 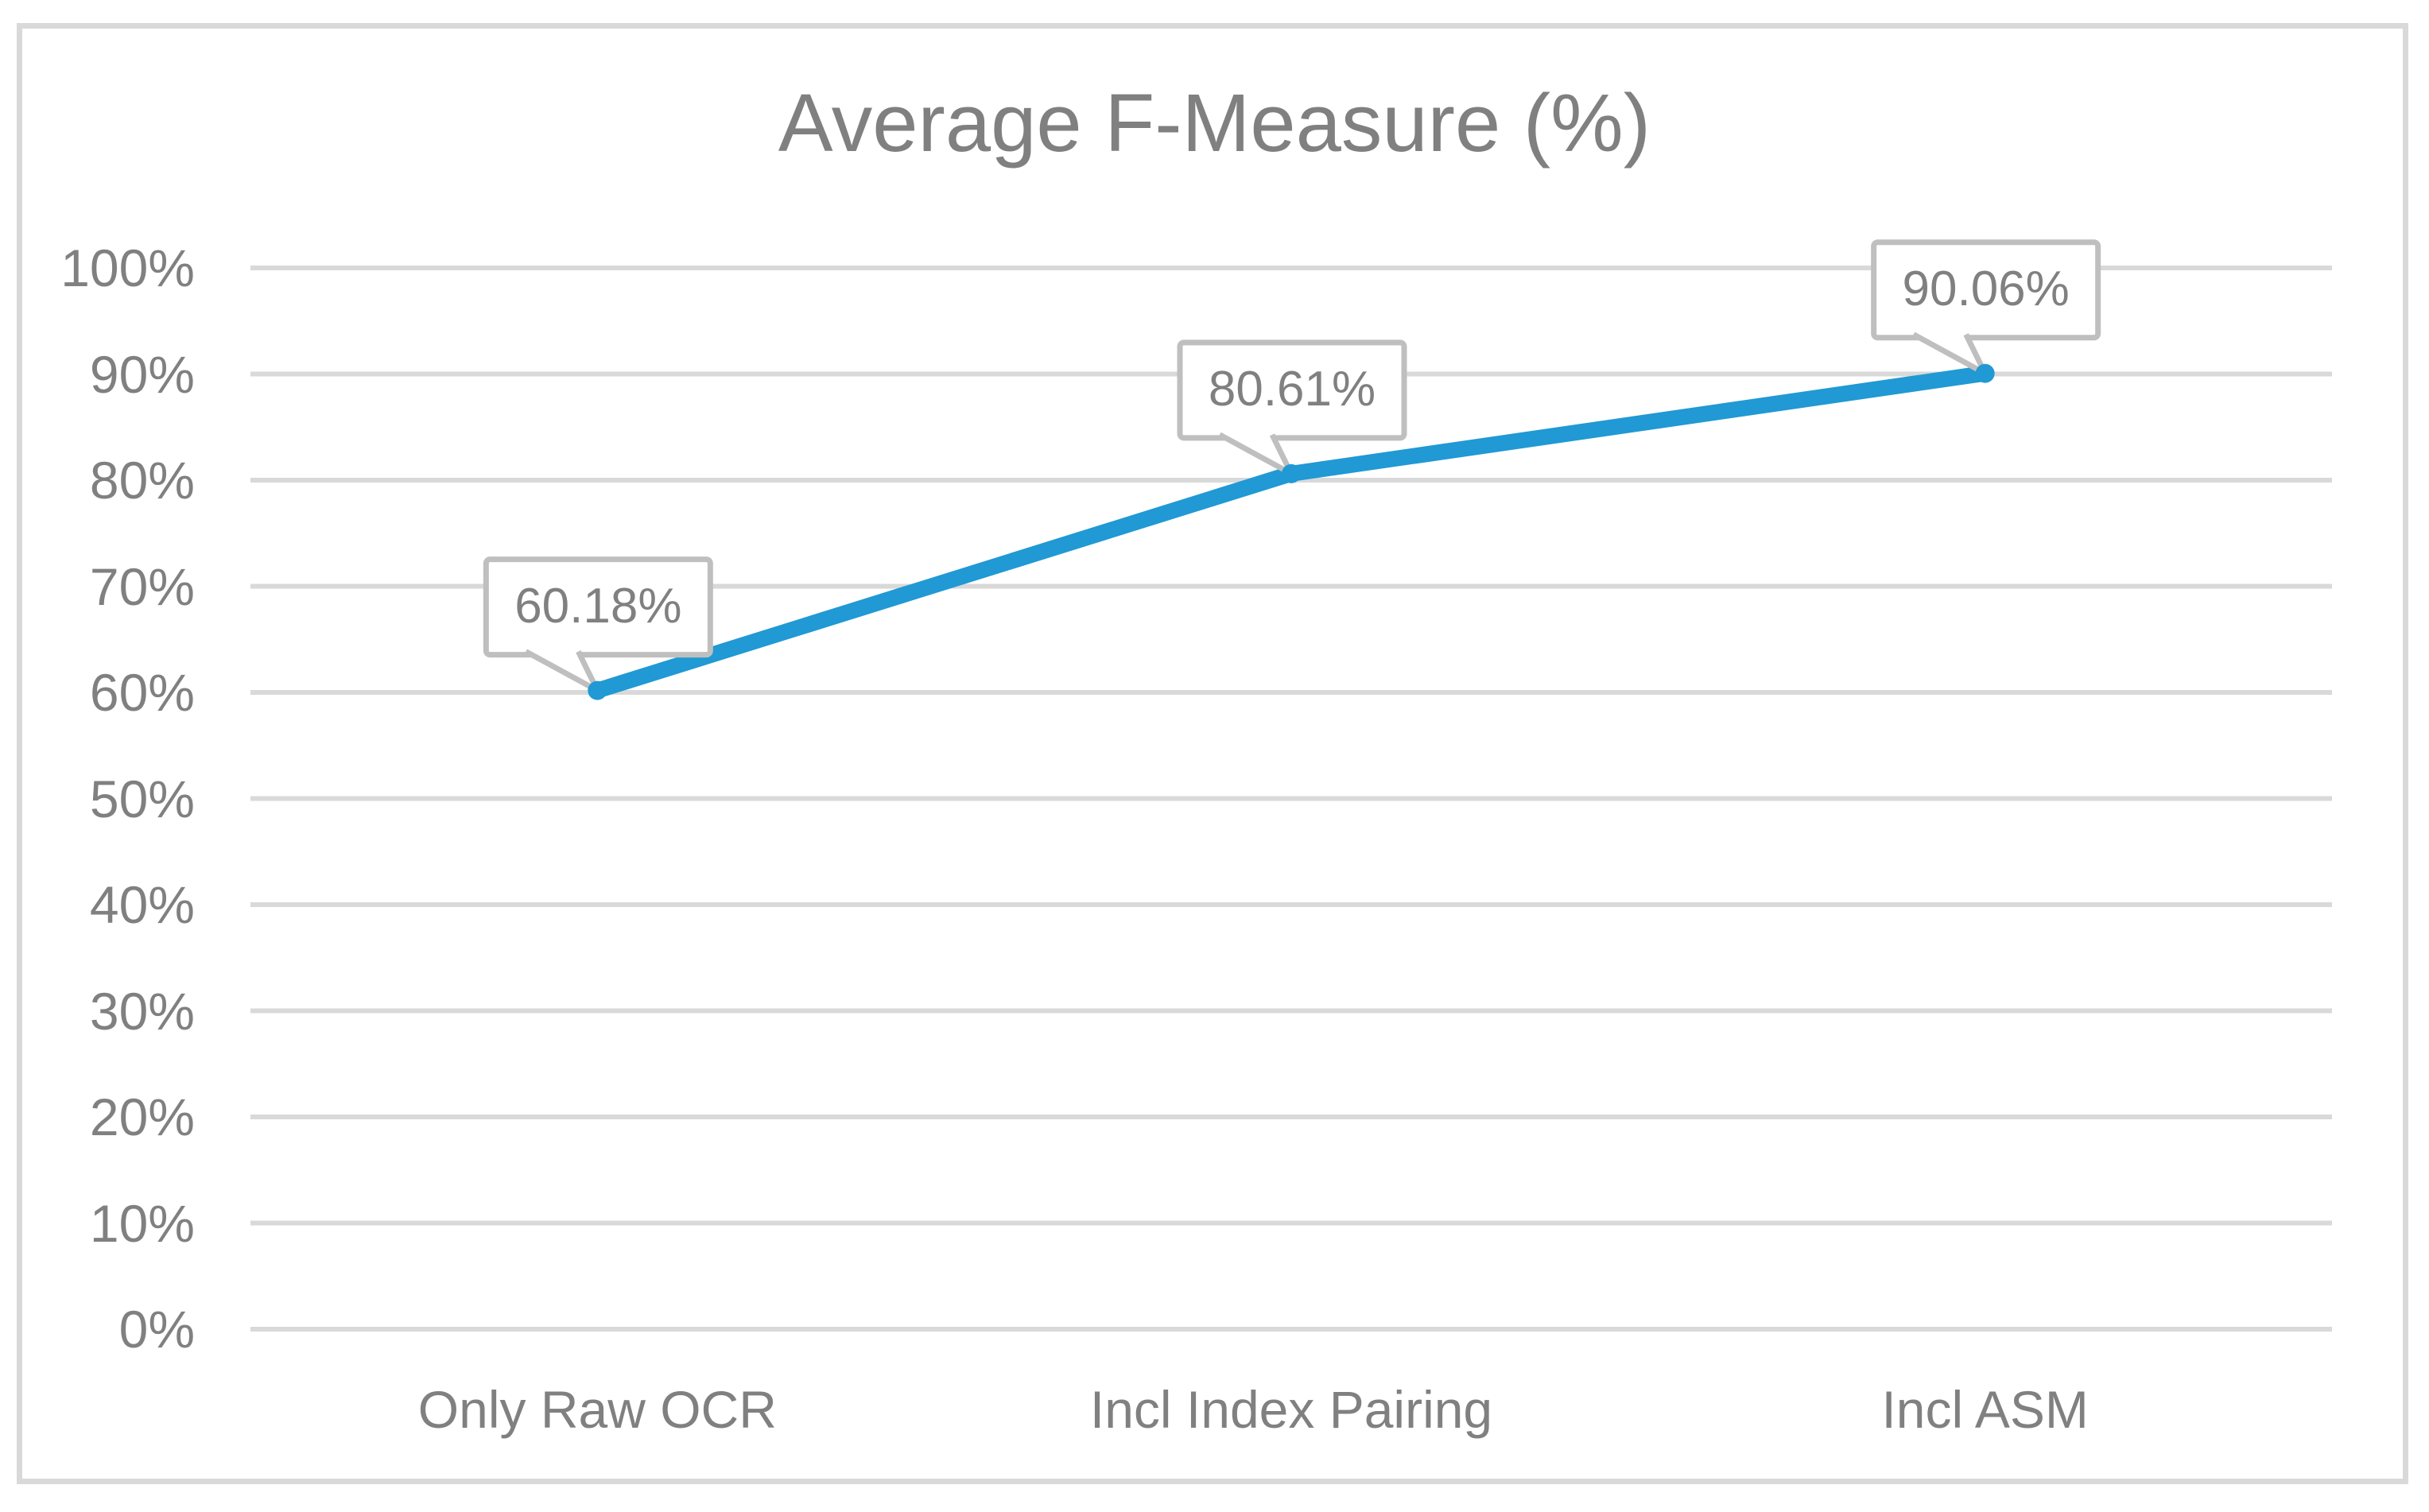 I want to click on y-tick-label: 0%, so click(x=156, y=1329).